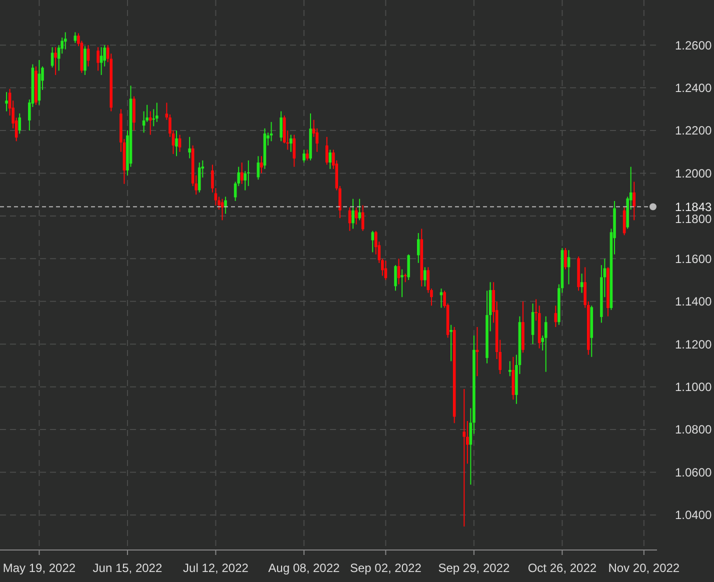  What do you see at coordinates (693, 45) in the screenshot?
I see `y-tick-label: 1.2600` at bounding box center [693, 45].